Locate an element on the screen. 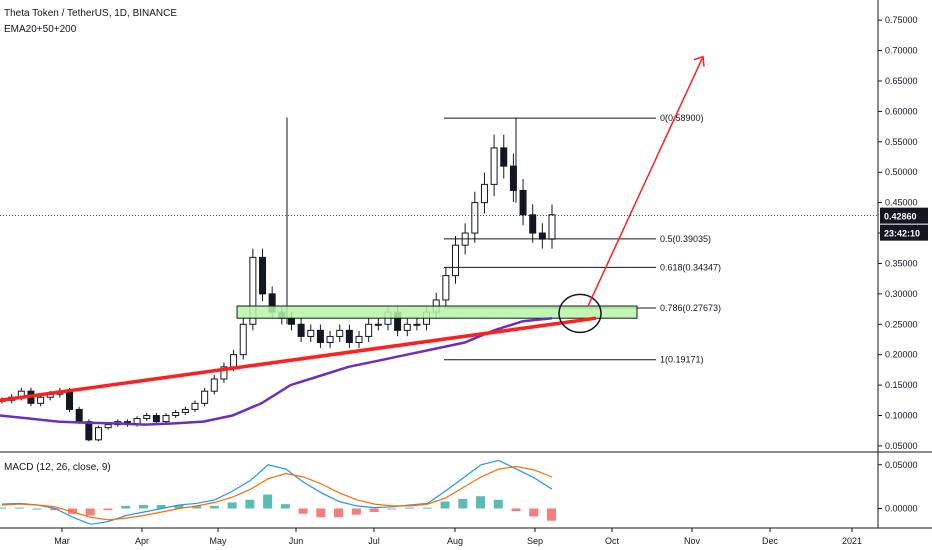 This screenshot has width=932, height=550. legend-ema: EMA20+50+200 is located at coordinates (40, 29).